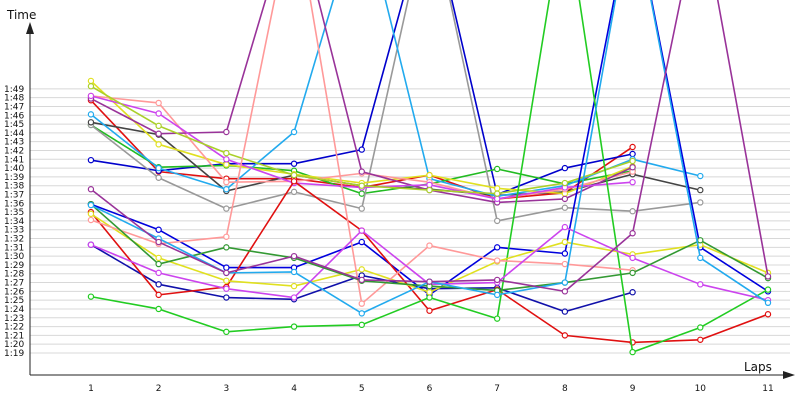  I want to click on y-tick-label: 1:28, so click(14, 275).